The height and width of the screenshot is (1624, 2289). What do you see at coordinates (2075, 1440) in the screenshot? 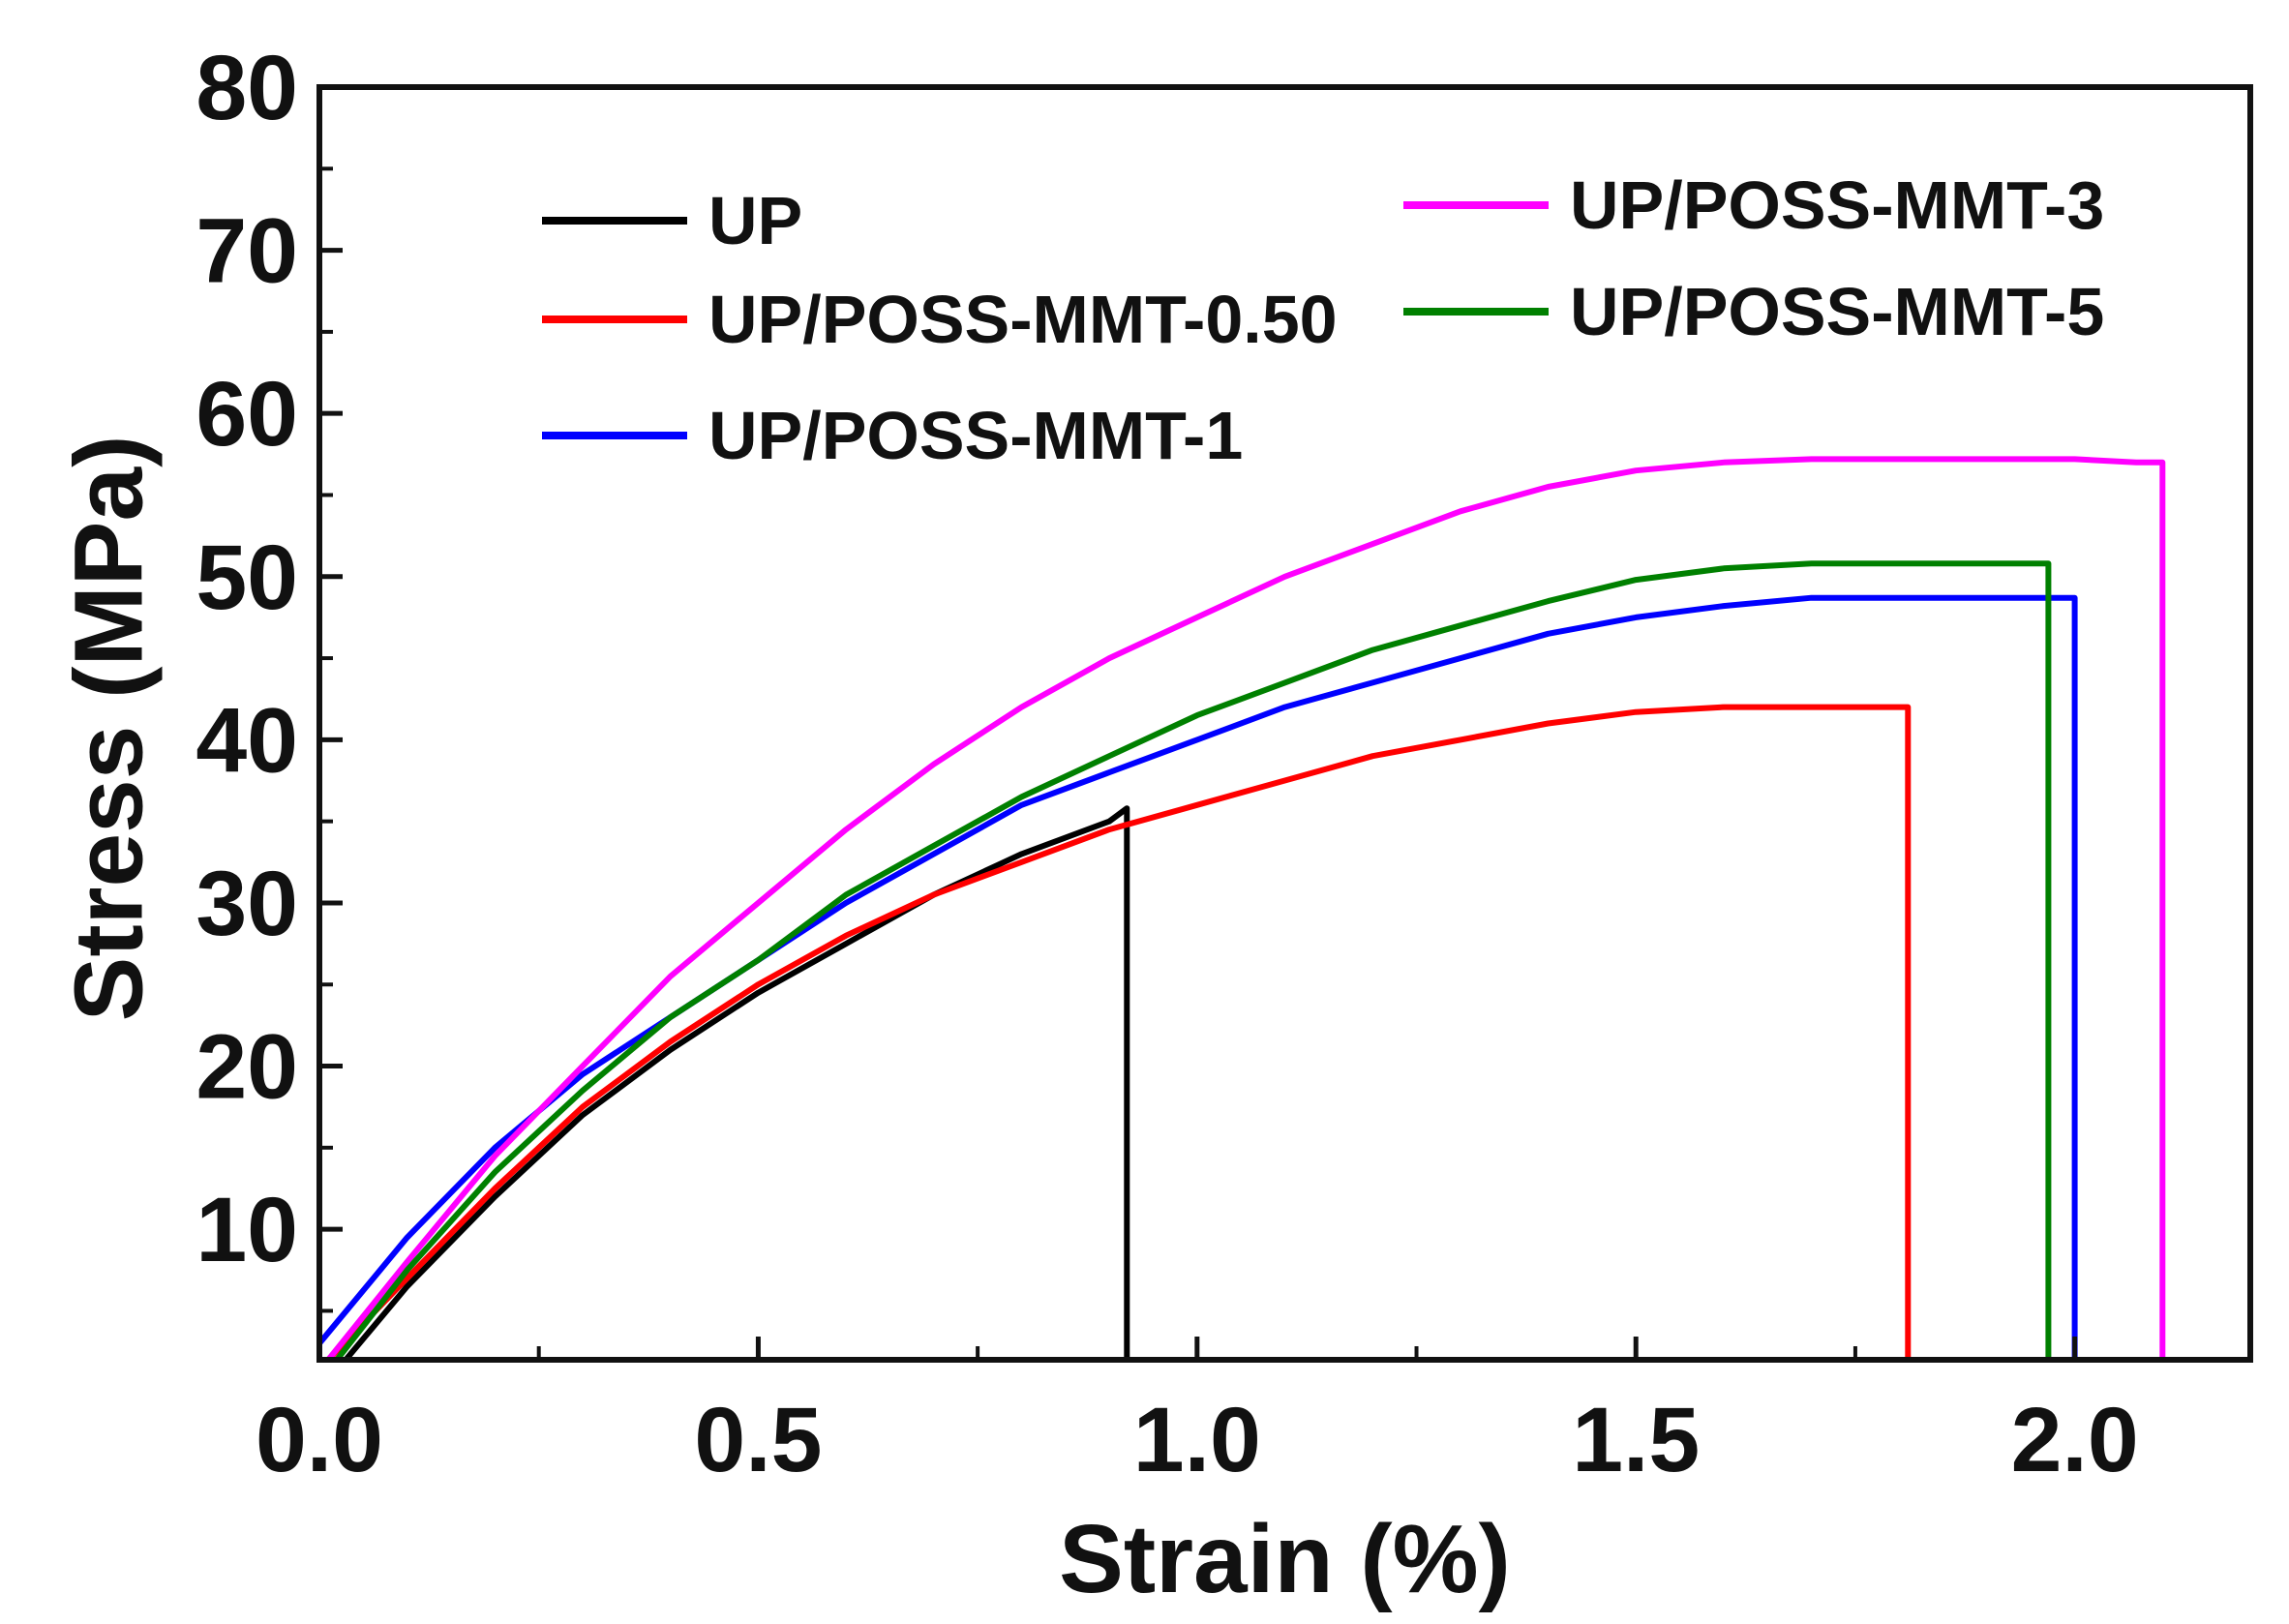
I see `x-tick-label: 2.0` at bounding box center [2075, 1440].